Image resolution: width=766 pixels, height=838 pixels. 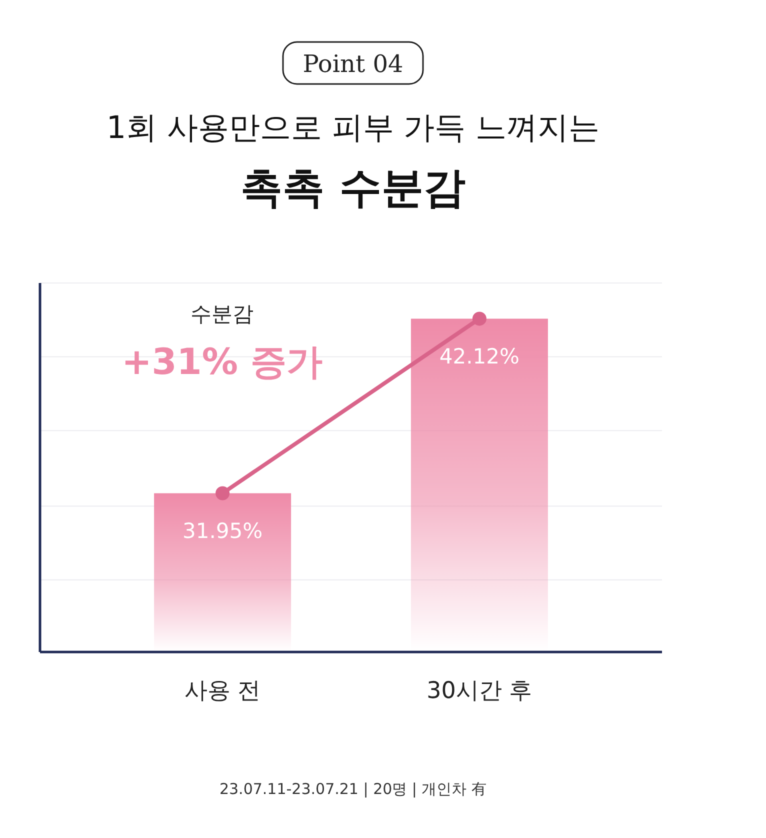 What do you see at coordinates (353, 789) in the screenshot?
I see `text: 23.07.11-23.07.21 | 20명 | 개인차 有` at bounding box center [353, 789].